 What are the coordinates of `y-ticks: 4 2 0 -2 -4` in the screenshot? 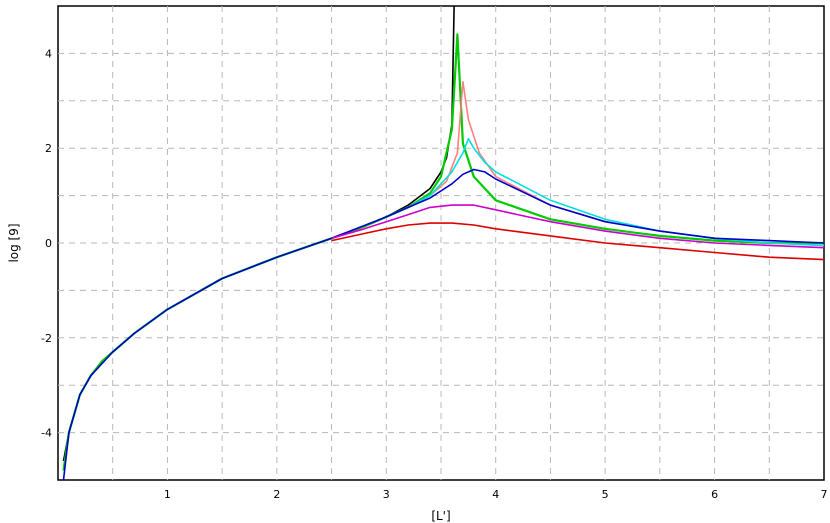 It's located at (46, 243).